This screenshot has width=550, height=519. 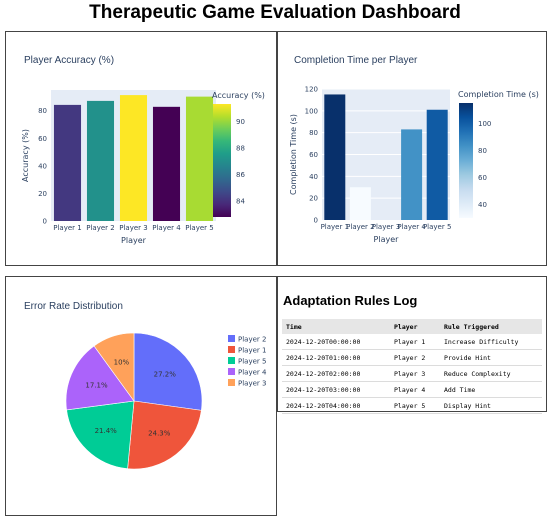 I want to click on y-axis-label: Completion Time (s), so click(x=293, y=154).